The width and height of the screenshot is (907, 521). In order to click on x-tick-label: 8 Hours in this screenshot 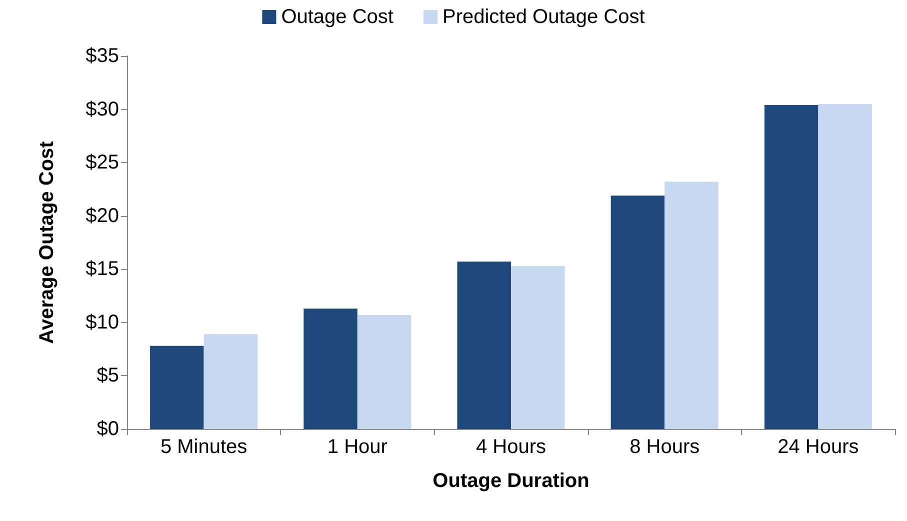, I will do `click(665, 447)`.